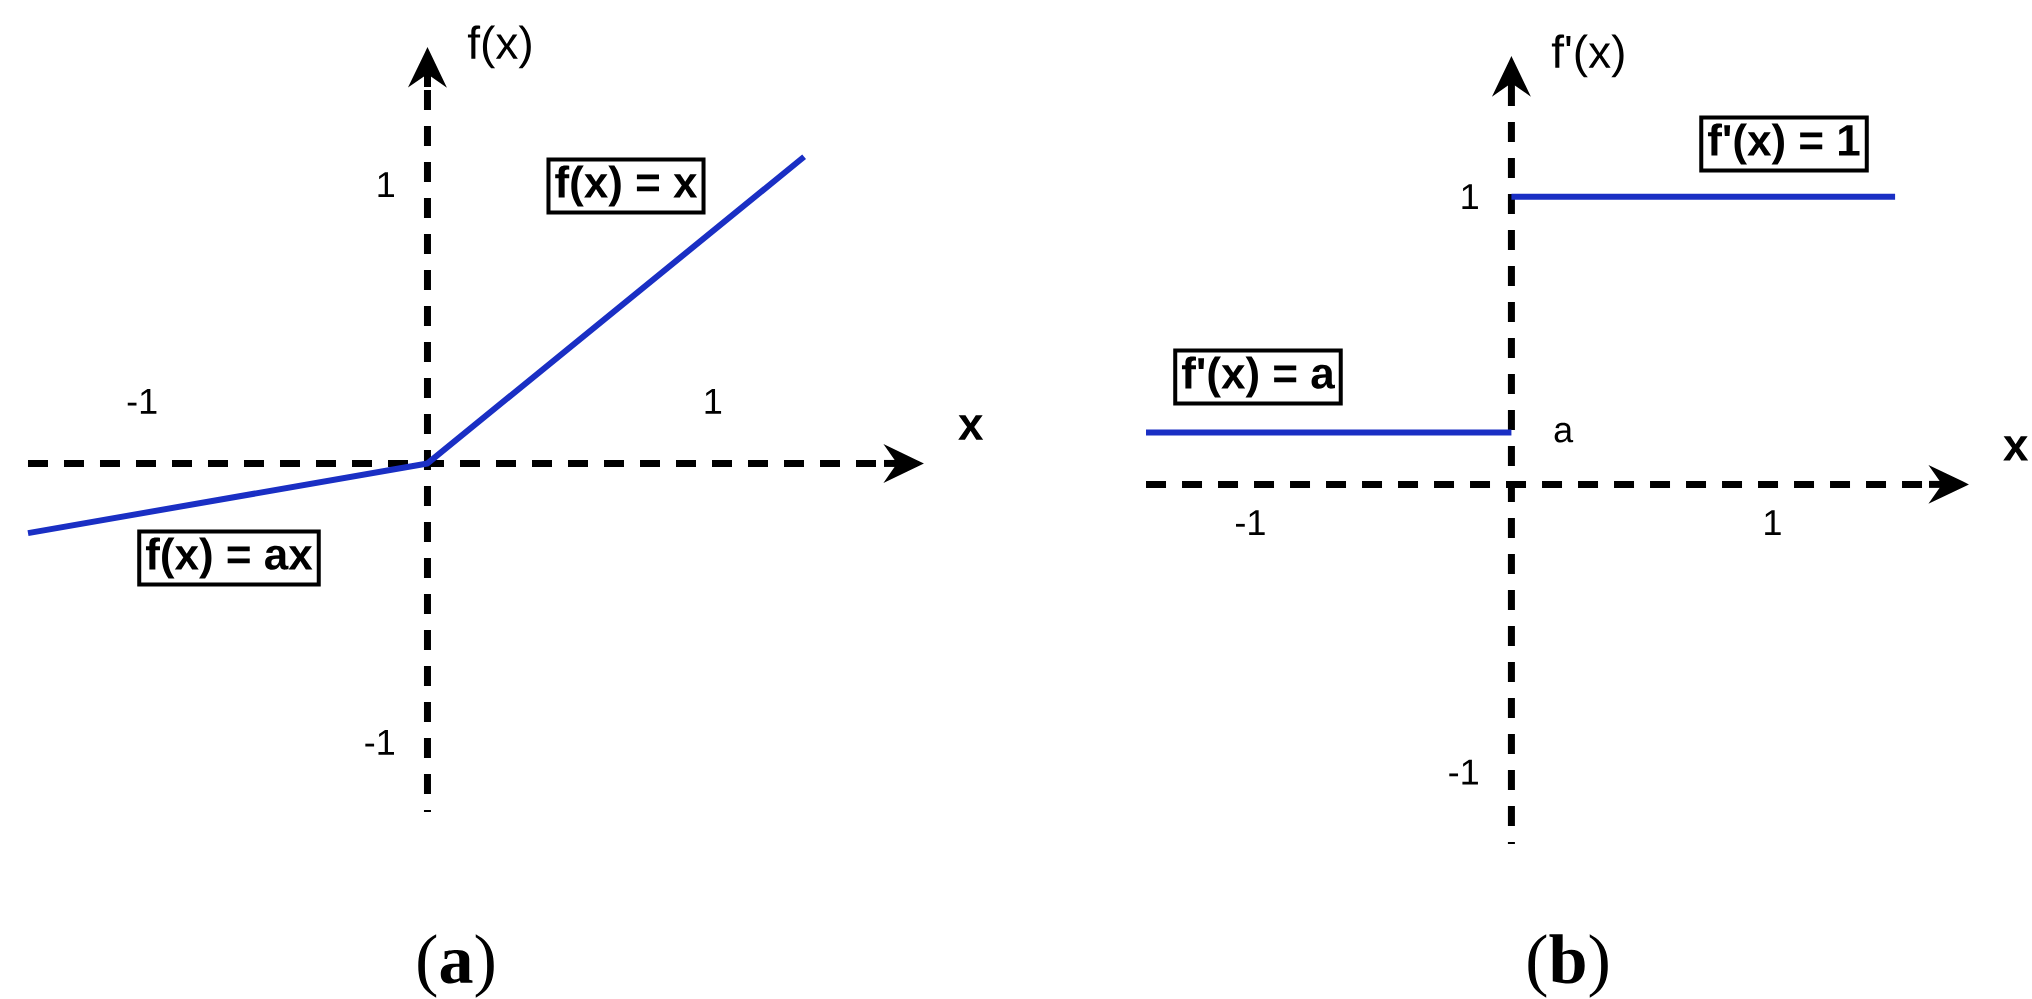  Describe the element at coordinates (499, 47) in the screenshot. I see `y-axis-title: f(x)` at that location.